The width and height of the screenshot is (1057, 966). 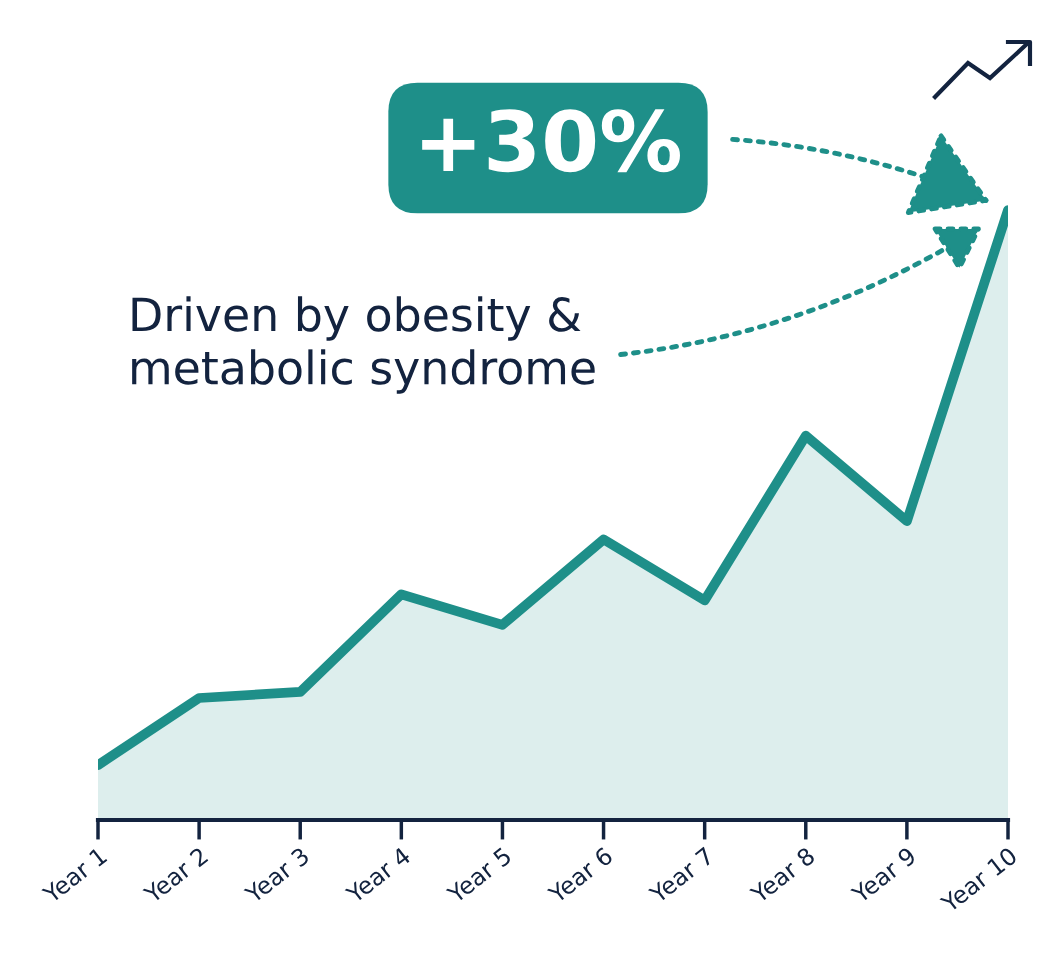 What do you see at coordinates (378, 875) in the screenshot?
I see `x-tick-label: Year 4` at bounding box center [378, 875].